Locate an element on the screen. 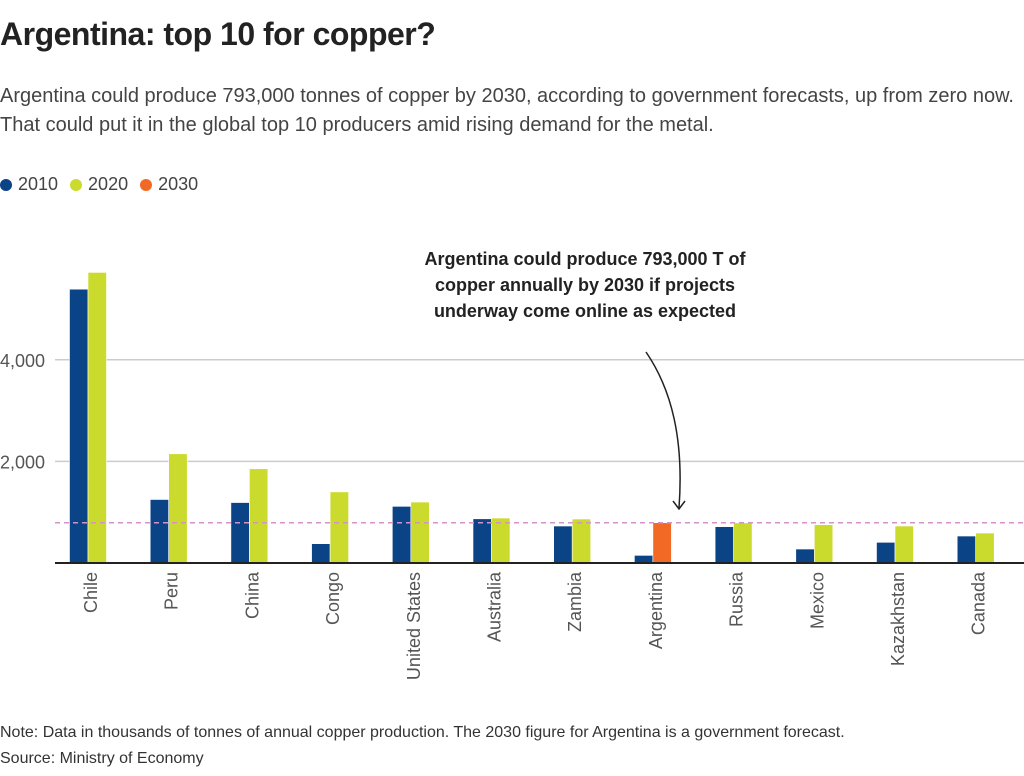 The width and height of the screenshot is (1024, 776). legend-item-2020: 2020 is located at coordinates (99, 184).